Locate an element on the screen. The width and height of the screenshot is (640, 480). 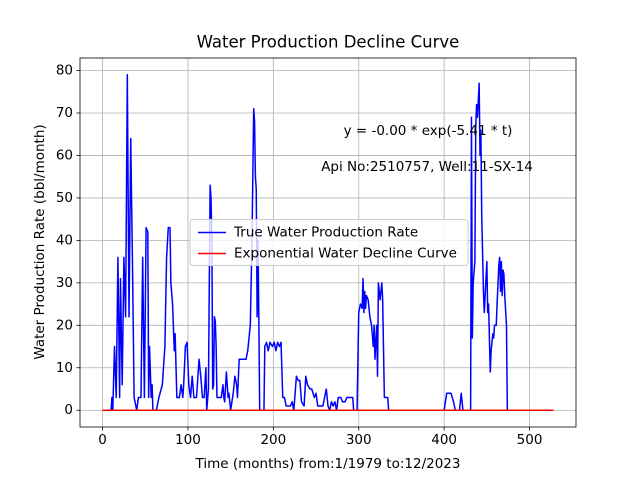
x-tick-label: 200 is located at coordinates (273, 440).